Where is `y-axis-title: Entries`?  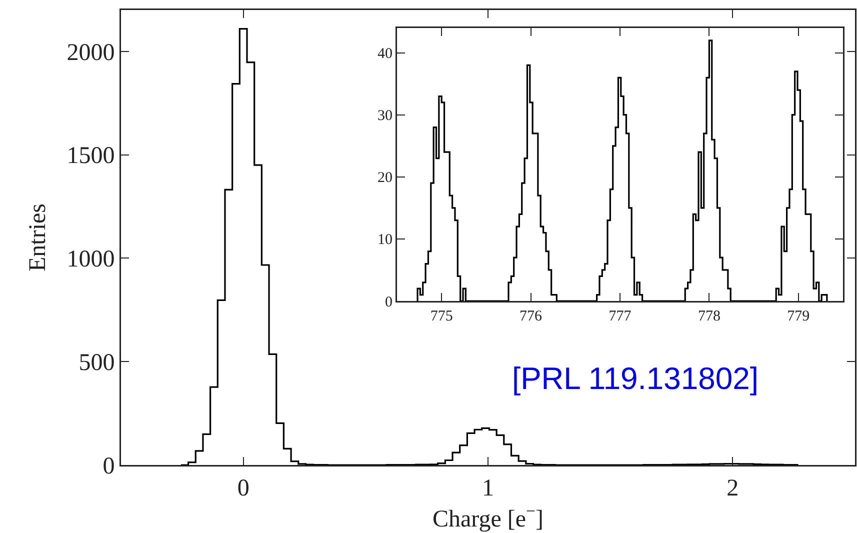 y-axis-title: Entries is located at coordinates (38, 238).